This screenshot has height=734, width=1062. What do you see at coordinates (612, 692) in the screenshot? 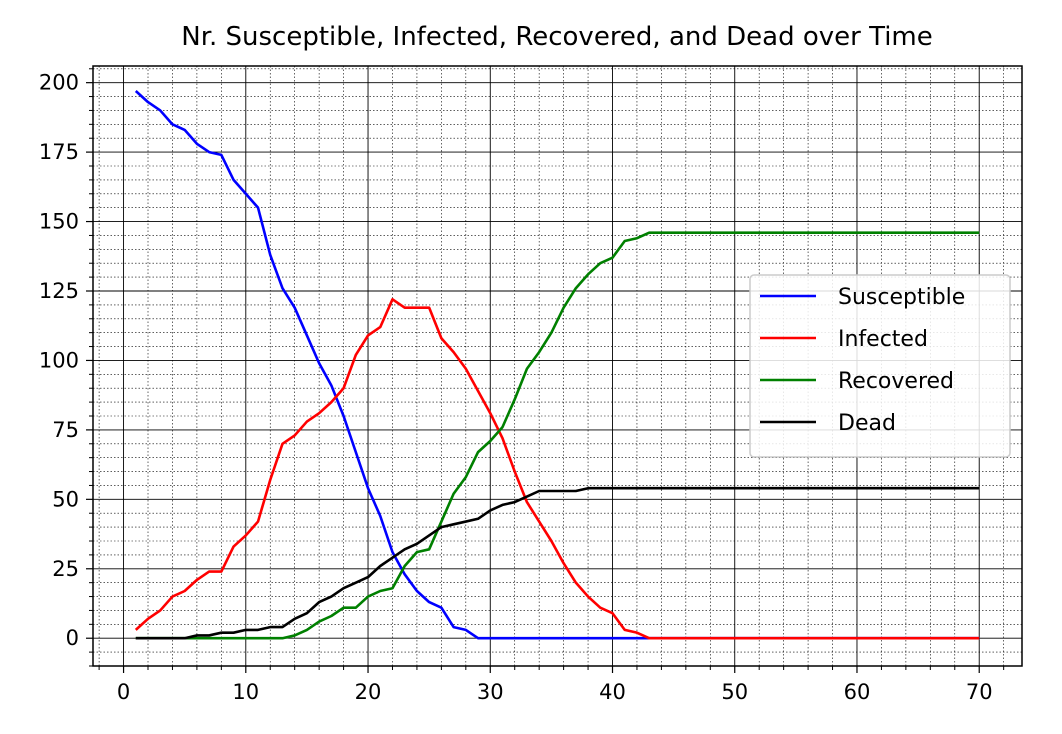
I see `x-tick-label: 40` at bounding box center [612, 692].